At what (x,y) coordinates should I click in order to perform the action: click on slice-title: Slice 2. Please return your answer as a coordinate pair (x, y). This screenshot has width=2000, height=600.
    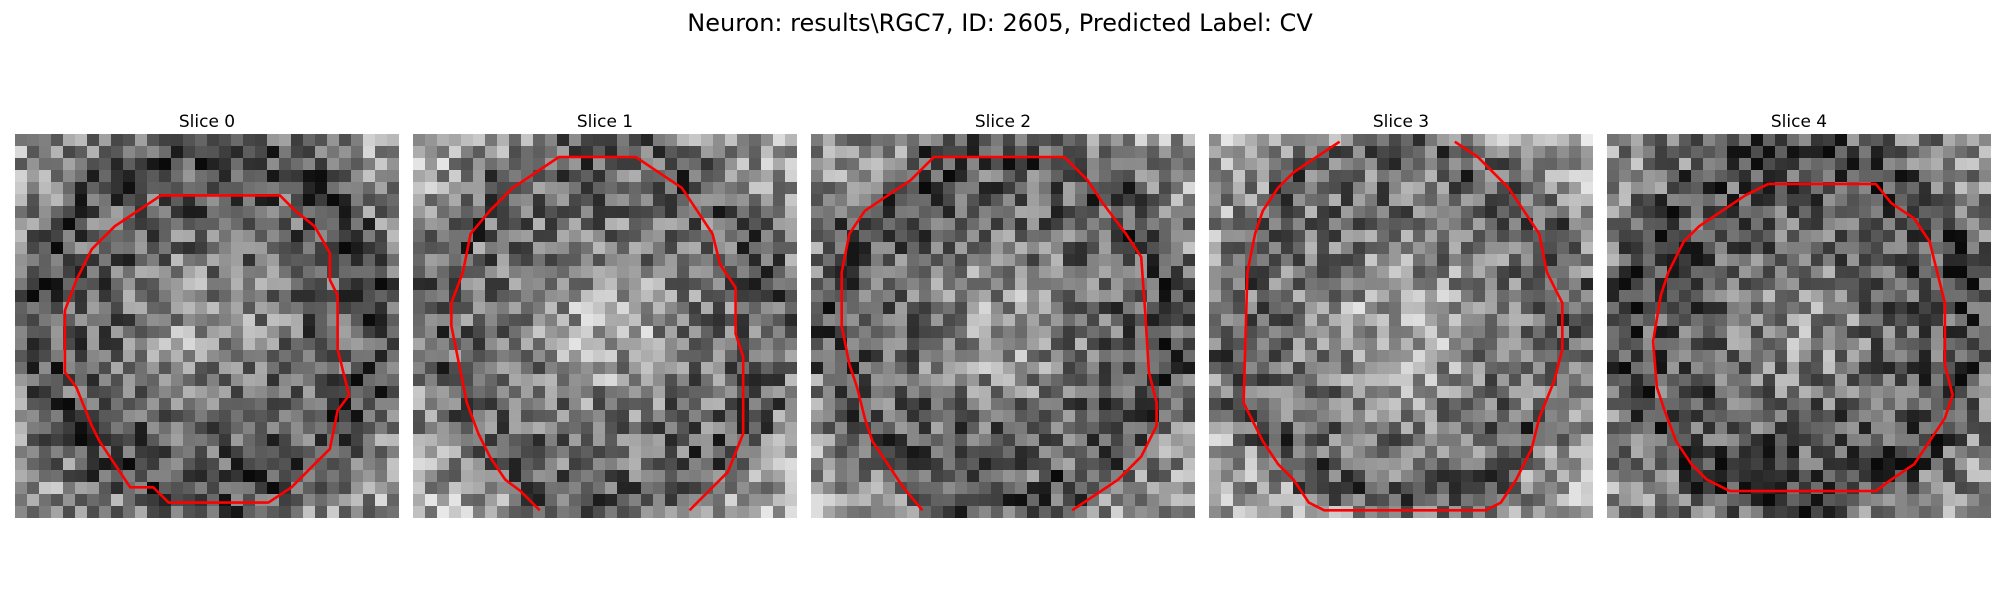
    Looking at the image, I should click on (1003, 122).